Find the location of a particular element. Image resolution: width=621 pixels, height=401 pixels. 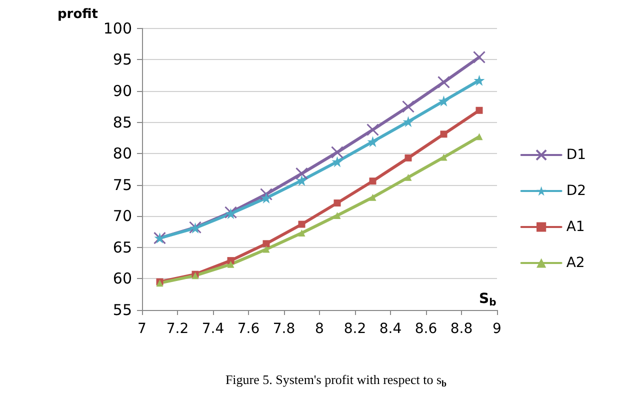

y-tick-label: 100 is located at coordinates (117, 28).